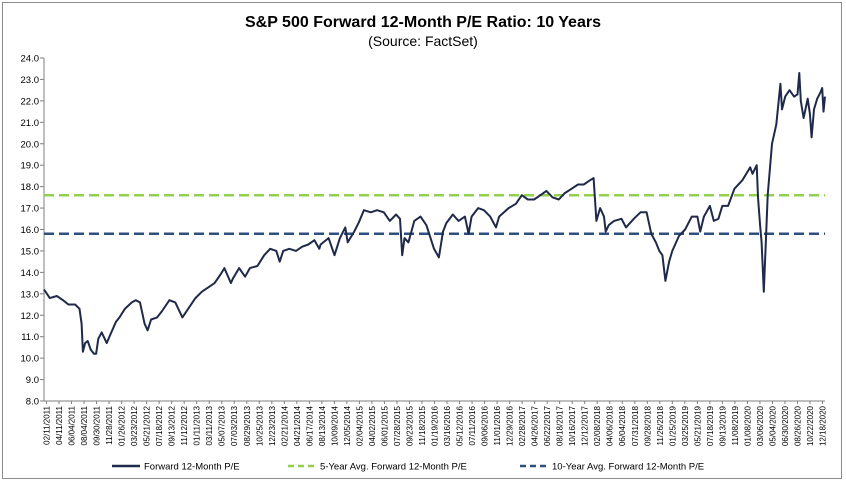 This screenshot has height=483, width=846. I want to click on y-tick-label: 17.0, so click(30, 209).